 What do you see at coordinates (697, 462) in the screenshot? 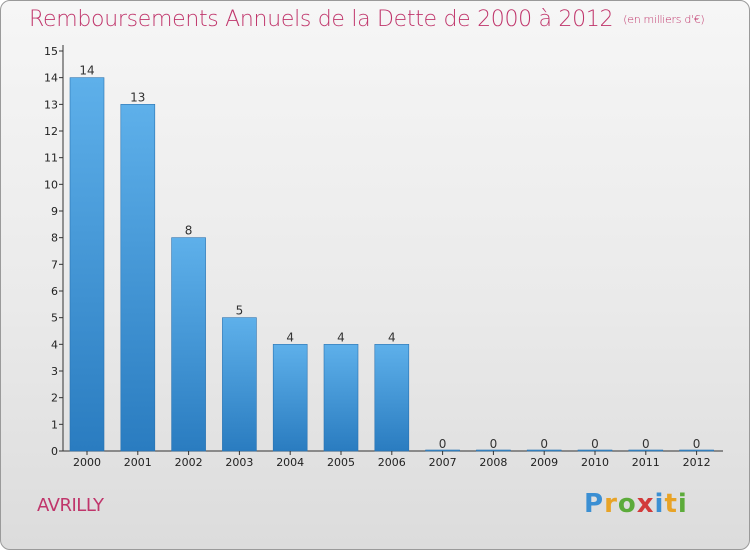
I see `x-tick-label: 2012` at bounding box center [697, 462].